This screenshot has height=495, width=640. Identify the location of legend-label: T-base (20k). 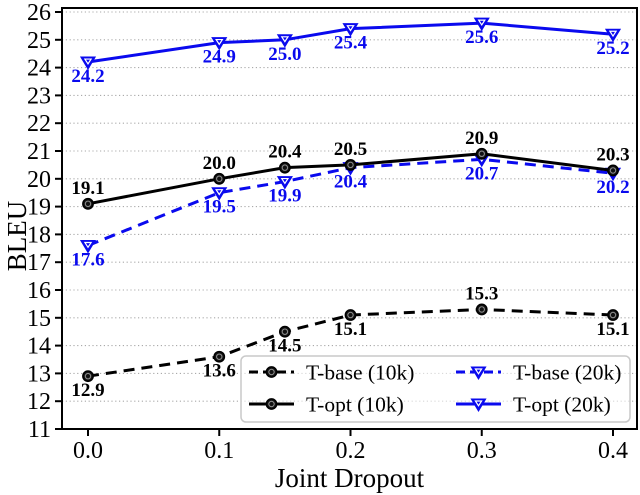
(567, 373).